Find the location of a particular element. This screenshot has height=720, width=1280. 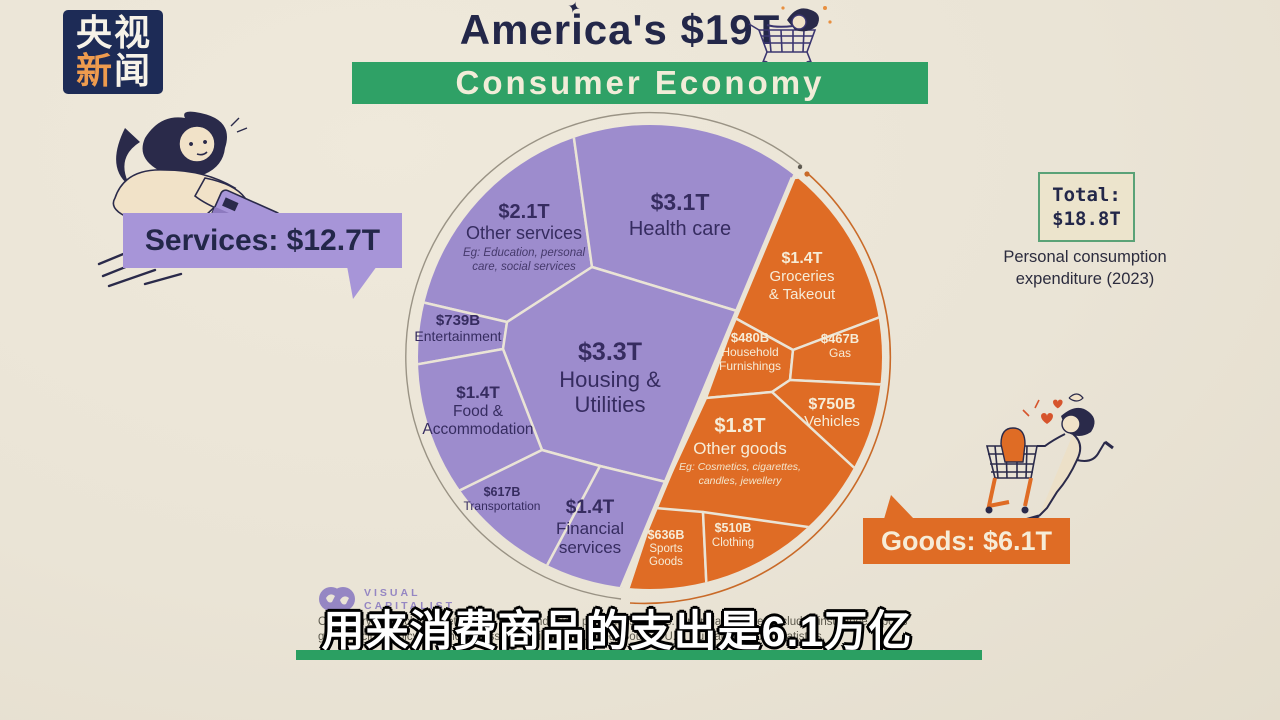

services-banner-tail is located at coordinates (362, 282).